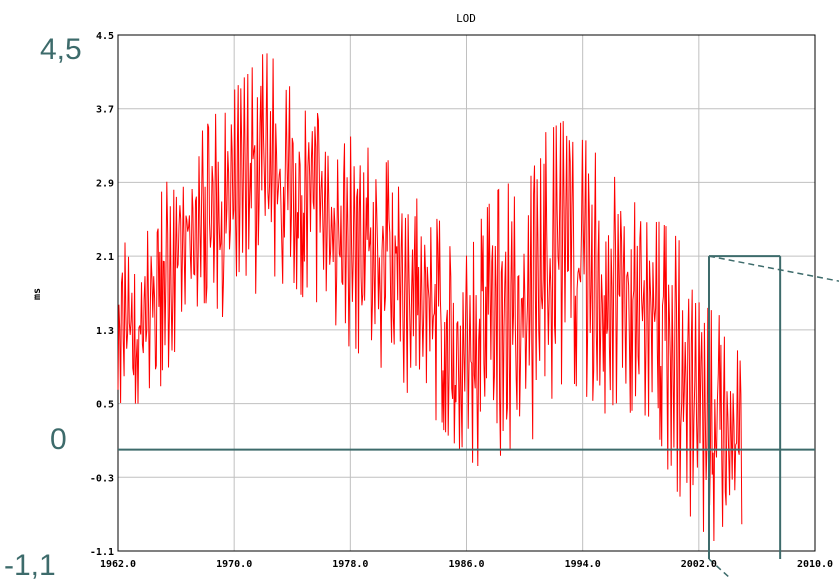 The width and height of the screenshot is (839, 579). I want to click on zero-annotation-label: 0, so click(58, 439).